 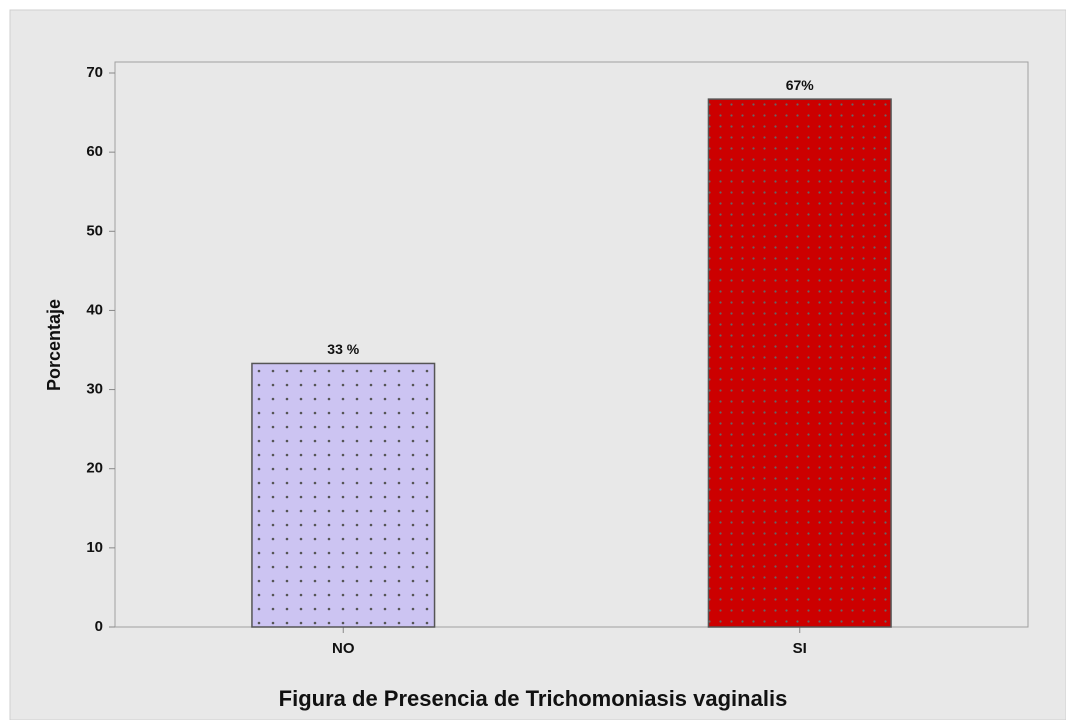 What do you see at coordinates (99, 626) in the screenshot?
I see `y-tick-label: 0` at bounding box center [99, 626].